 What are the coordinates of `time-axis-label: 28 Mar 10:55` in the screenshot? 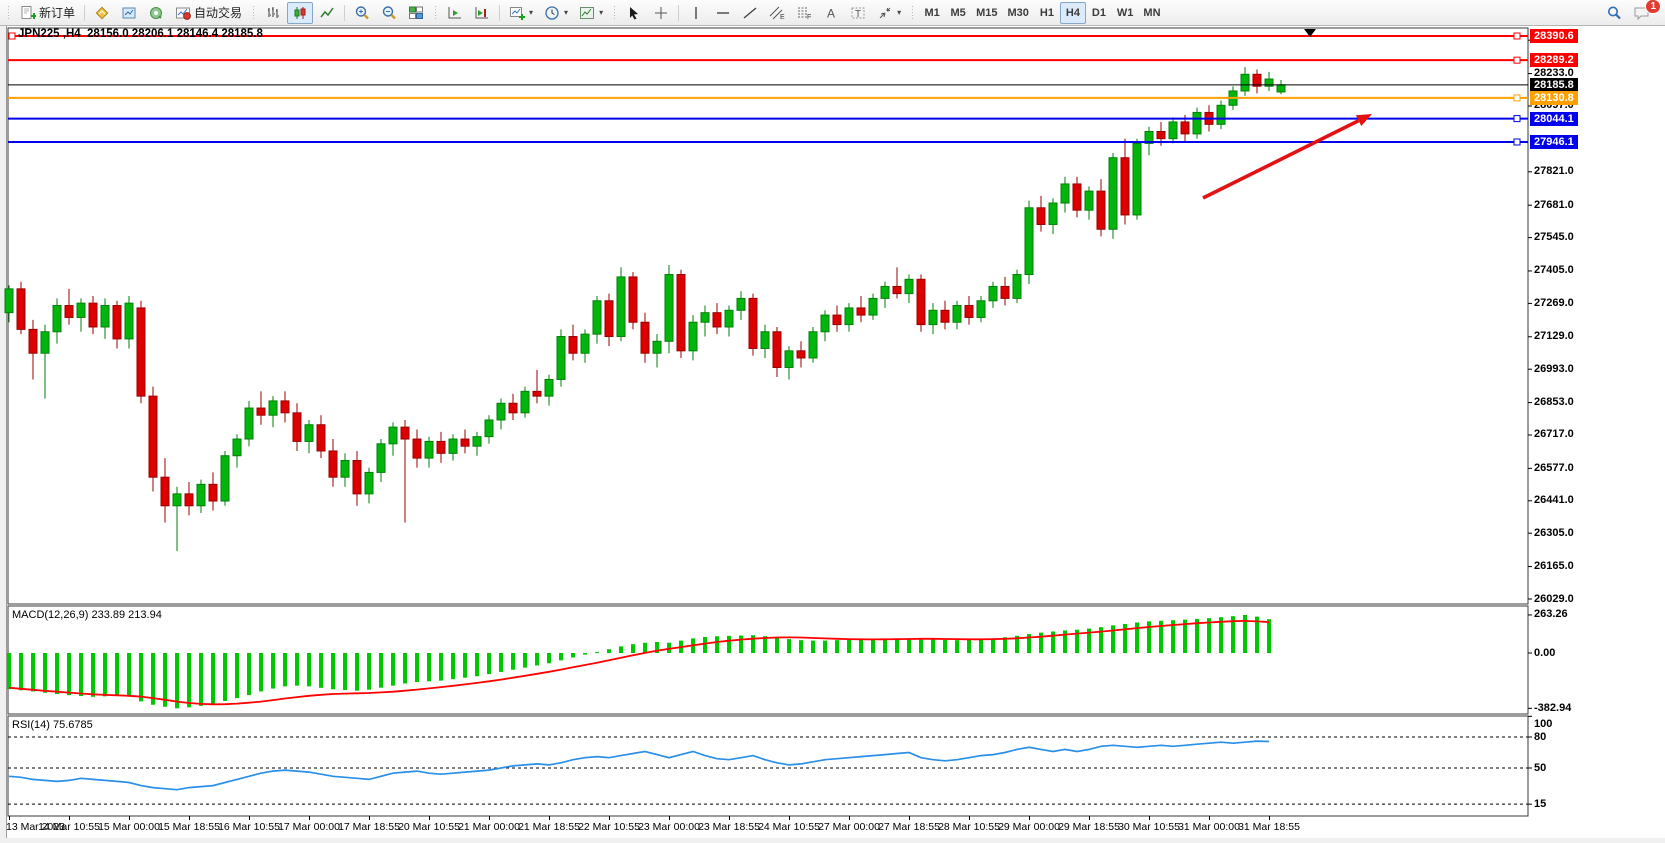 It's located at (969, 827).